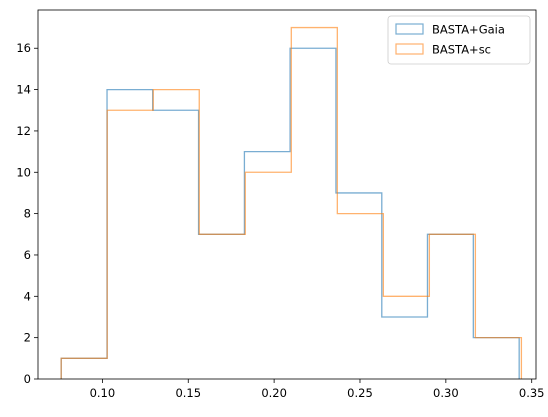 Image resolution: width=548 pixels, height=417 pixels. What do you see at coordinates (23, 48) in the screenshot?
I see `y-tick-label: 16` at bounding box center [23, 48].